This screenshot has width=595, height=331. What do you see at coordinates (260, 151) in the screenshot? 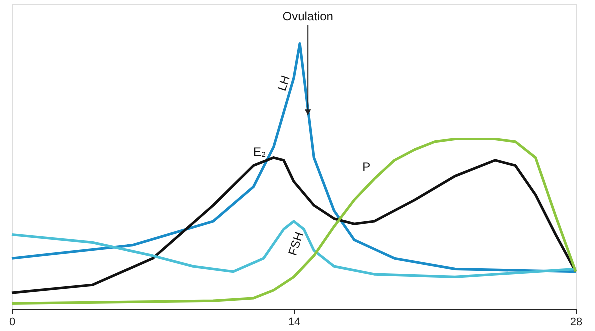
I see `series-label: E₂` at bounding box center [260, 151].